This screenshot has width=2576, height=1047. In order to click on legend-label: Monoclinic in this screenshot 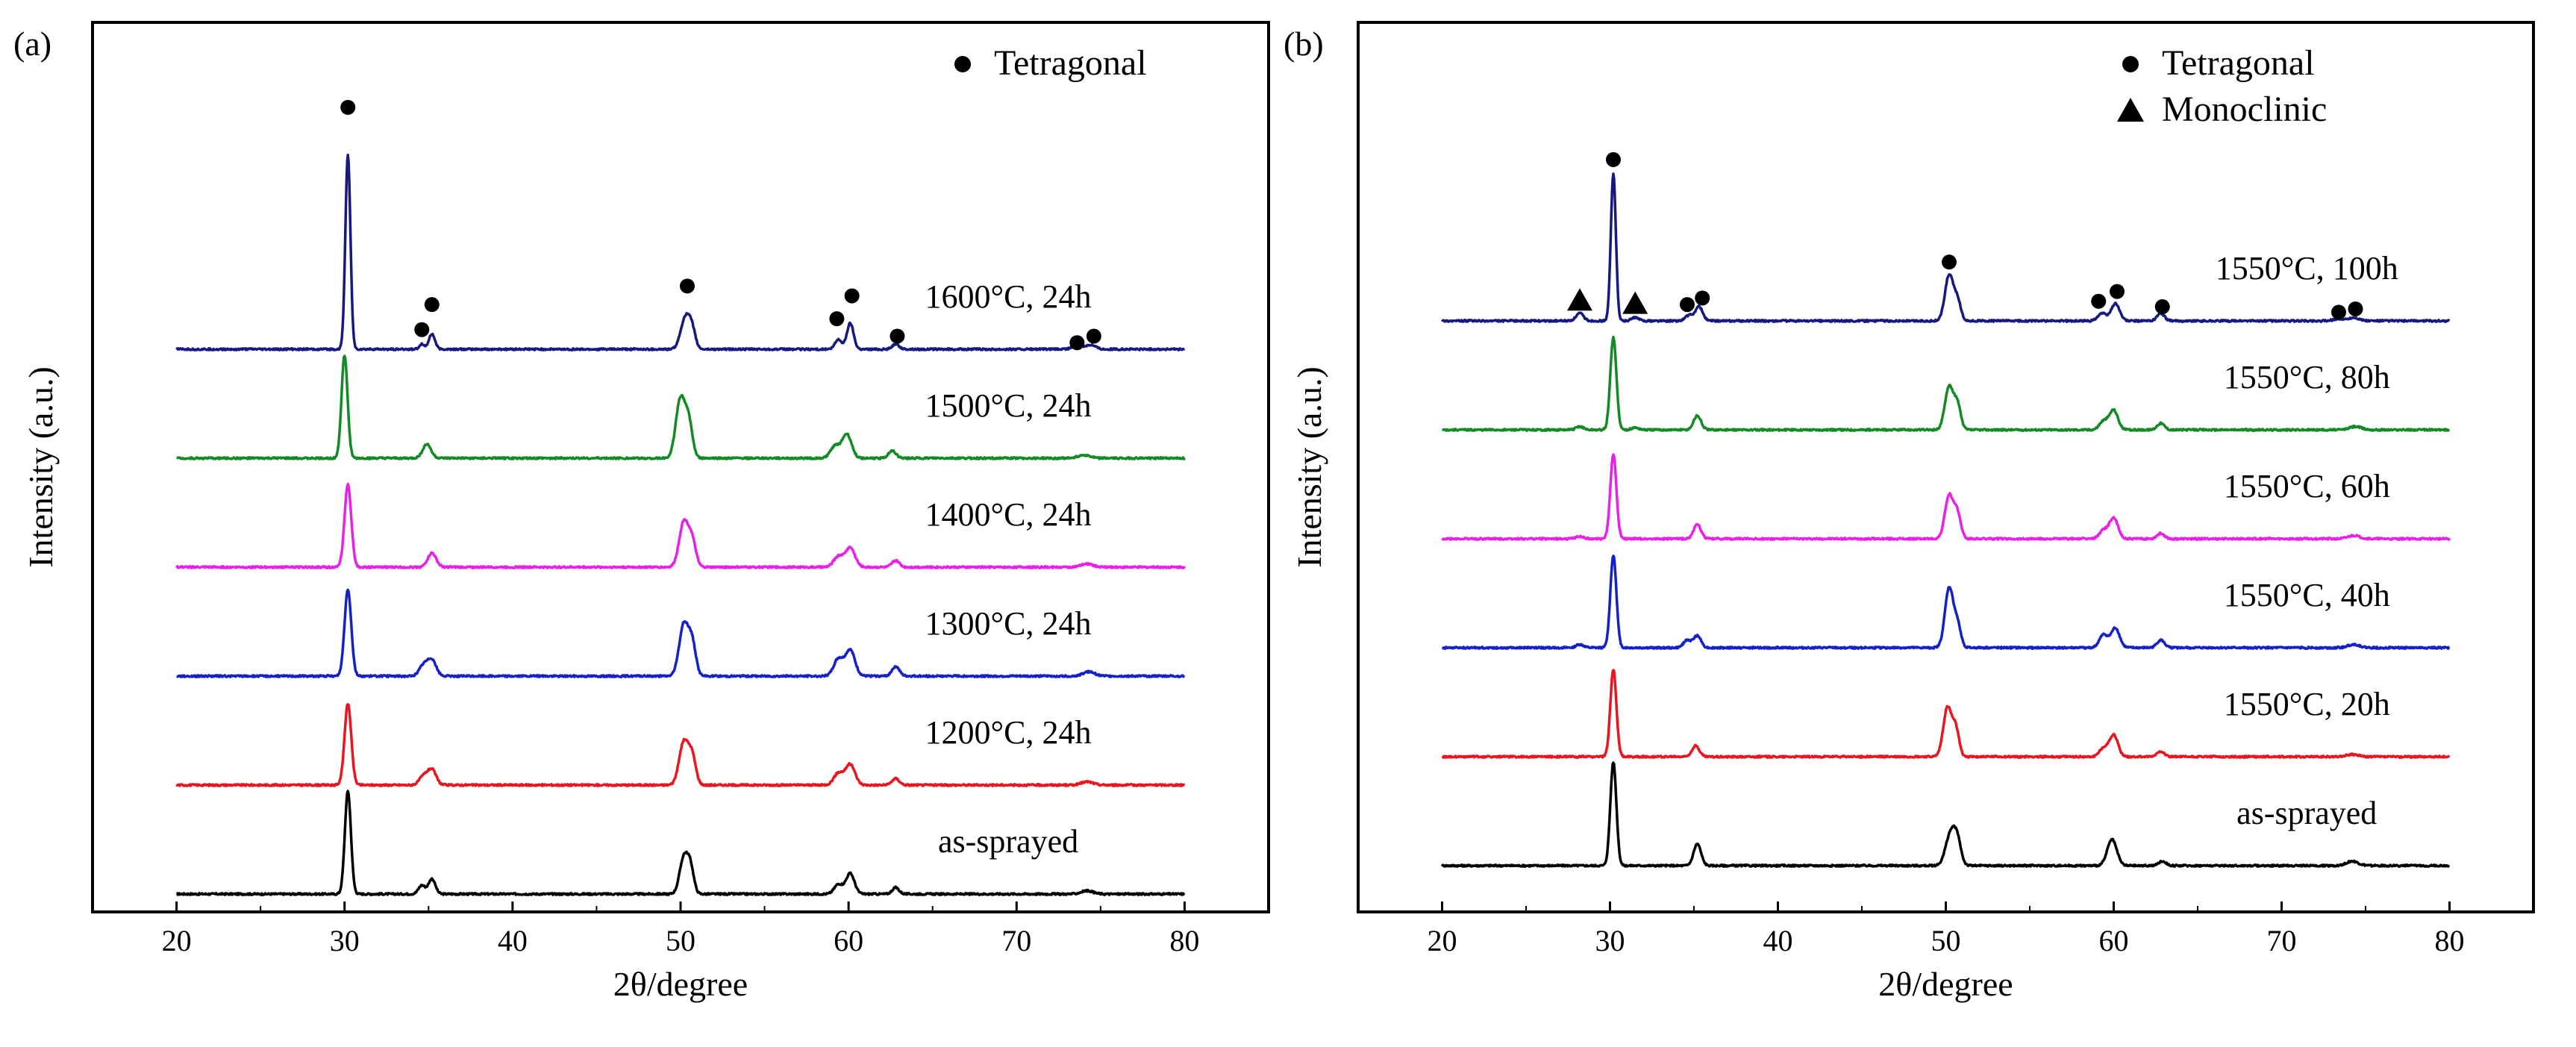, I will do `click(2244, 109)`.